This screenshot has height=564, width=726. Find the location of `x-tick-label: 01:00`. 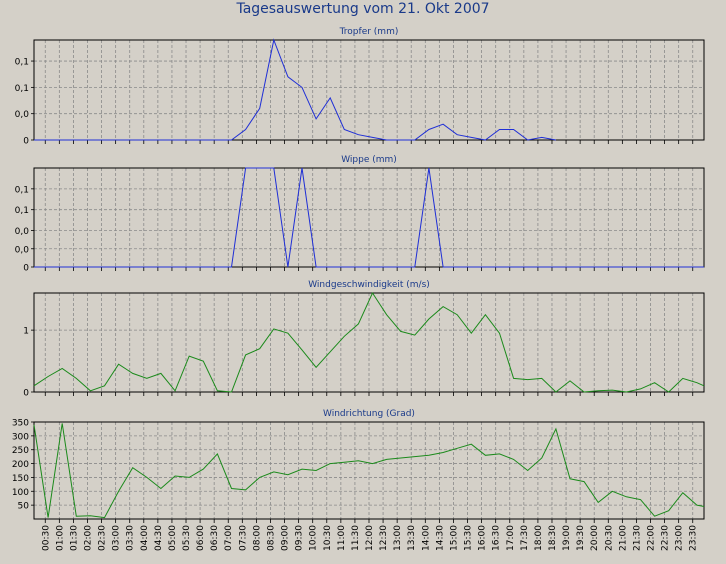

x-tick-label: 01:00 is located at coordinates (60, 538).